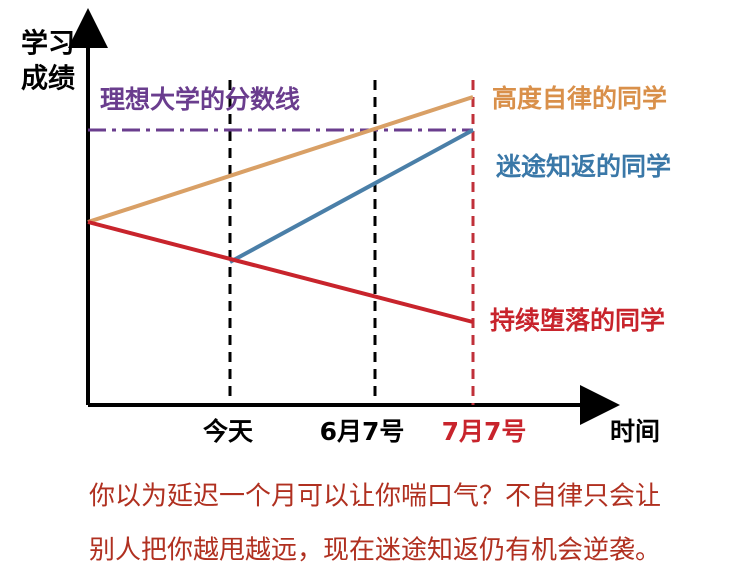  Describe the element at coordinates (579, 98) in the screenshot. I see `line-label: 高度自律的同学` at that location.